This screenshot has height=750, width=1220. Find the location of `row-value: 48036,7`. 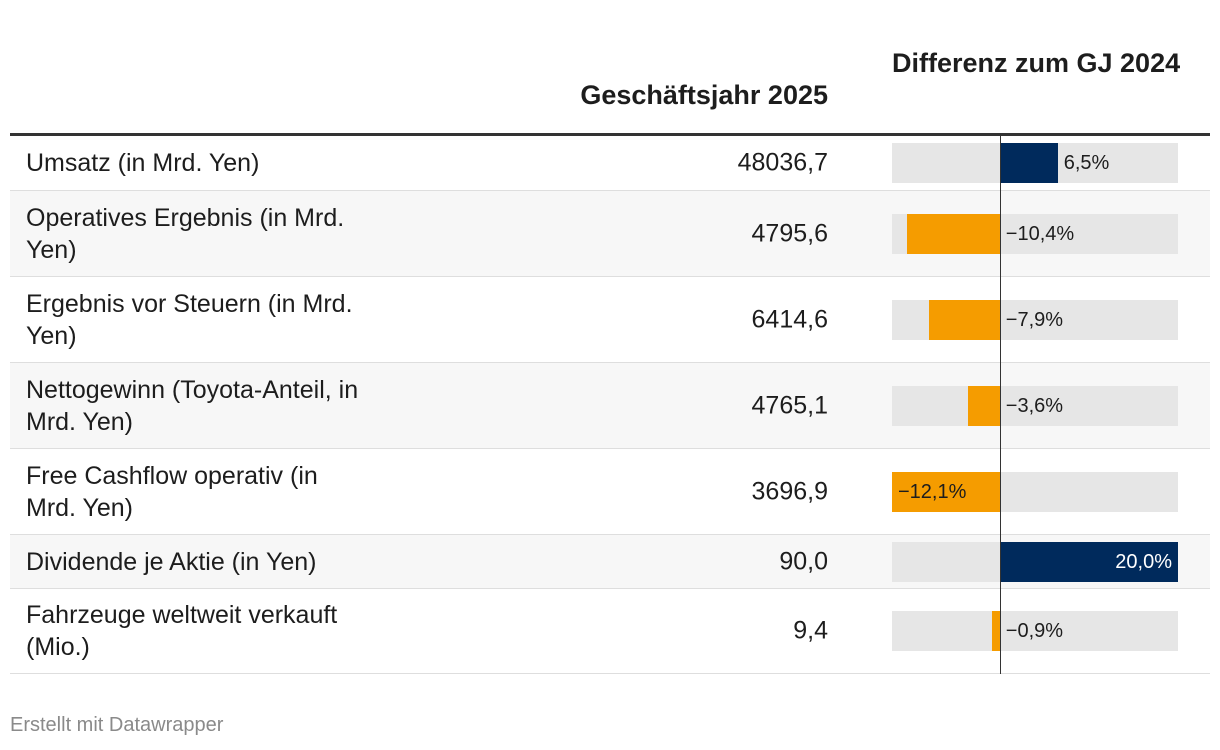

row-value: 48036,7 is located at coordinates (782, 162).